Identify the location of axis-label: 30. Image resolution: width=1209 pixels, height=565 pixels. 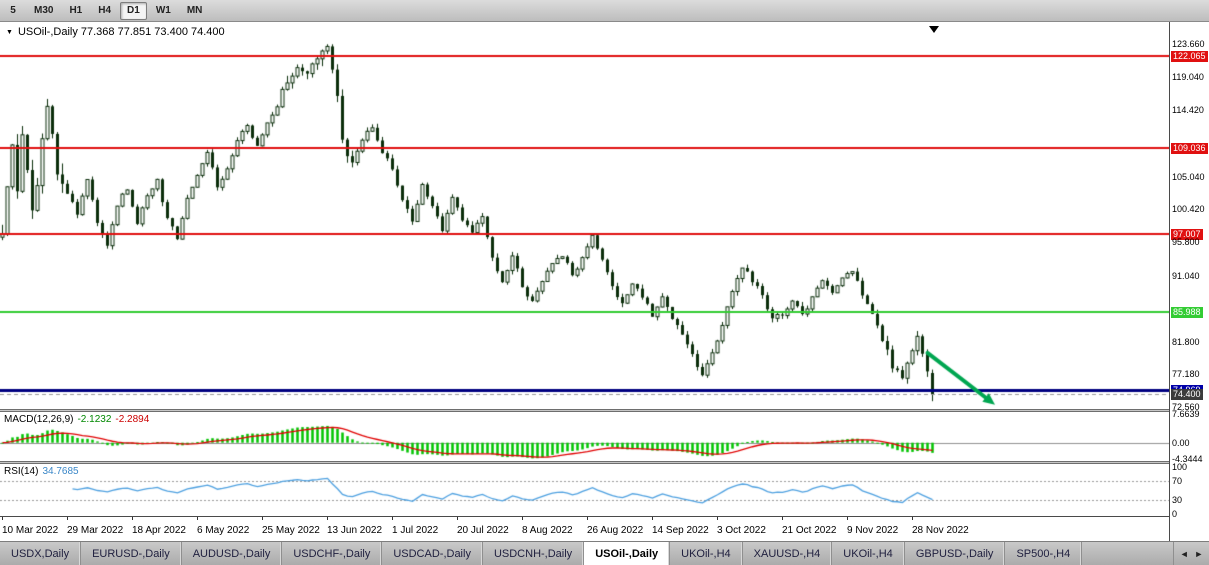
(1177, 499).